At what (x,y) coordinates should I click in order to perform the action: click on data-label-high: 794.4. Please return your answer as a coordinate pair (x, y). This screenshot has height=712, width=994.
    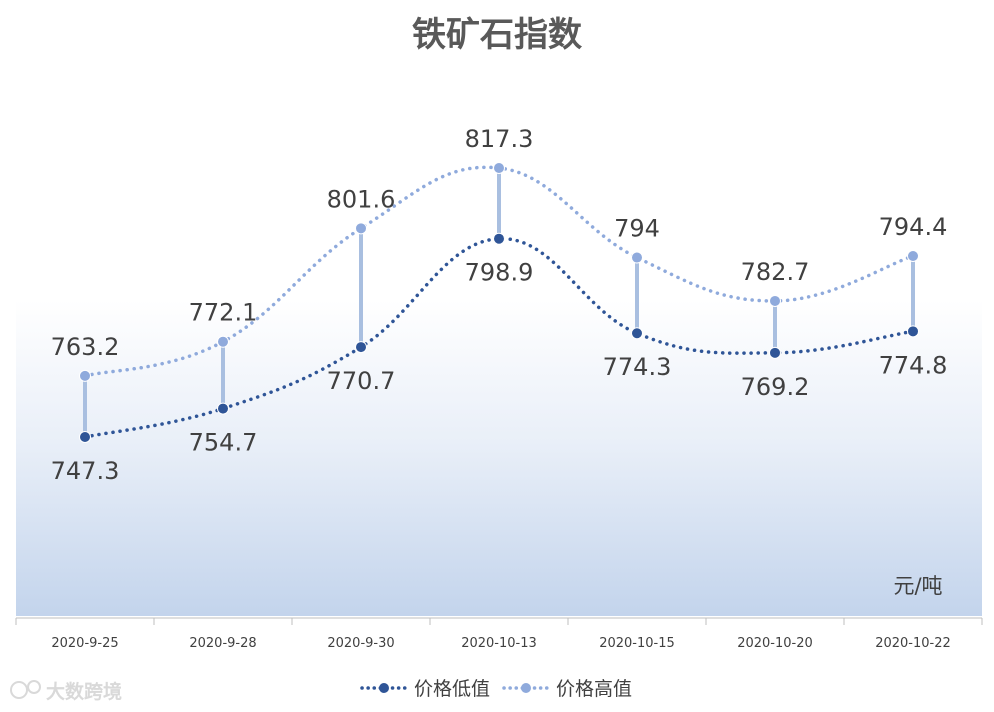
    Looking at the image, I should click on (913, 227).